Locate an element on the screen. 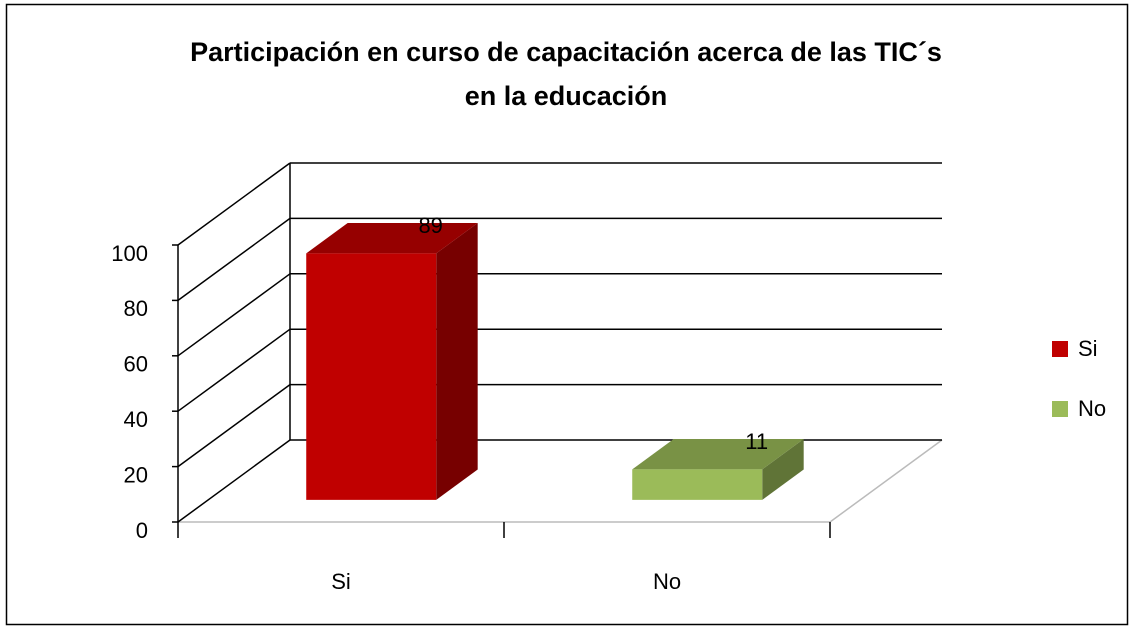  legend-label: Si is located at coordinates (1088, 348).